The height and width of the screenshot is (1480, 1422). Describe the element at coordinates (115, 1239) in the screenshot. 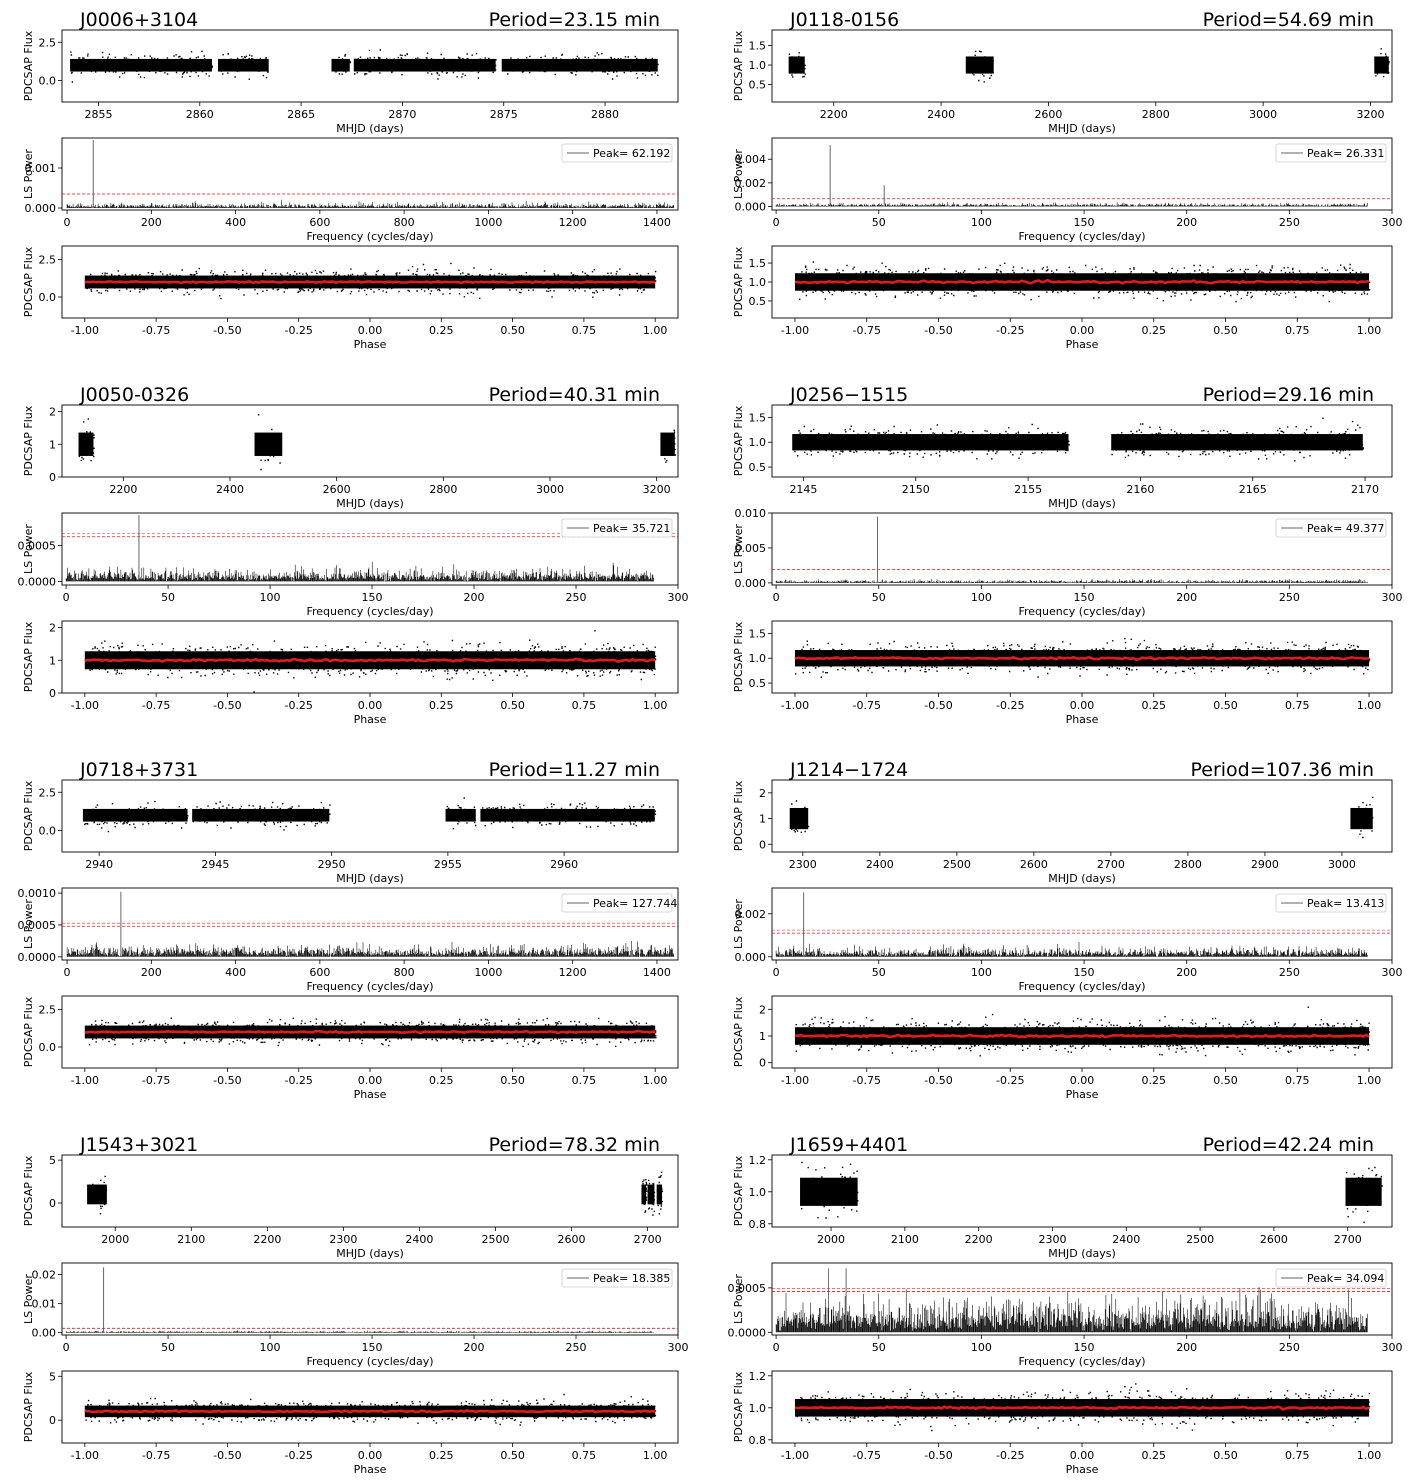

I see `lightcurve-xtick-label: 2000` at that location.